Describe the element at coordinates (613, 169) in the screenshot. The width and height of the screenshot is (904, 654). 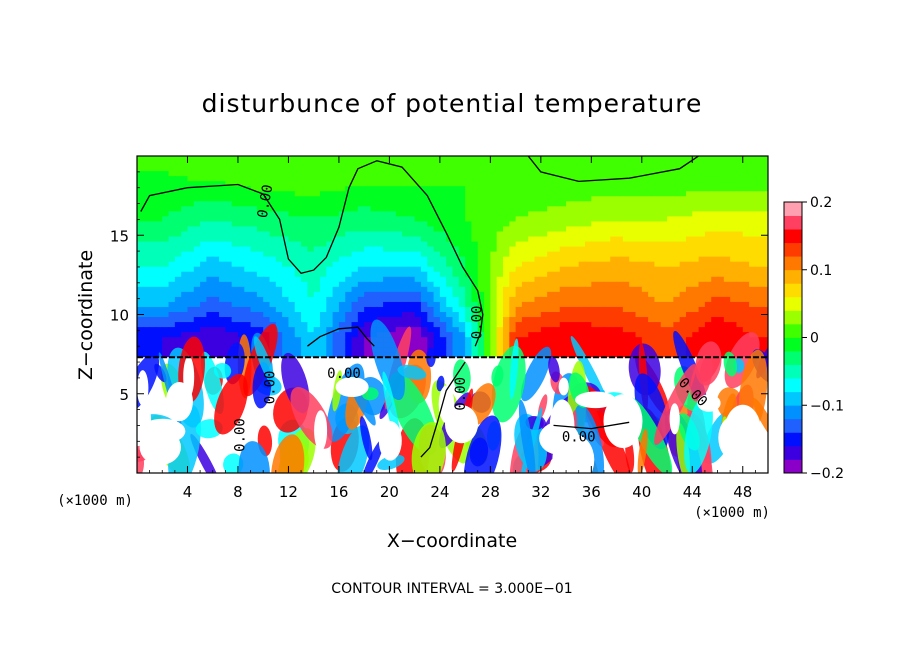
I see `contour-line` at that location.